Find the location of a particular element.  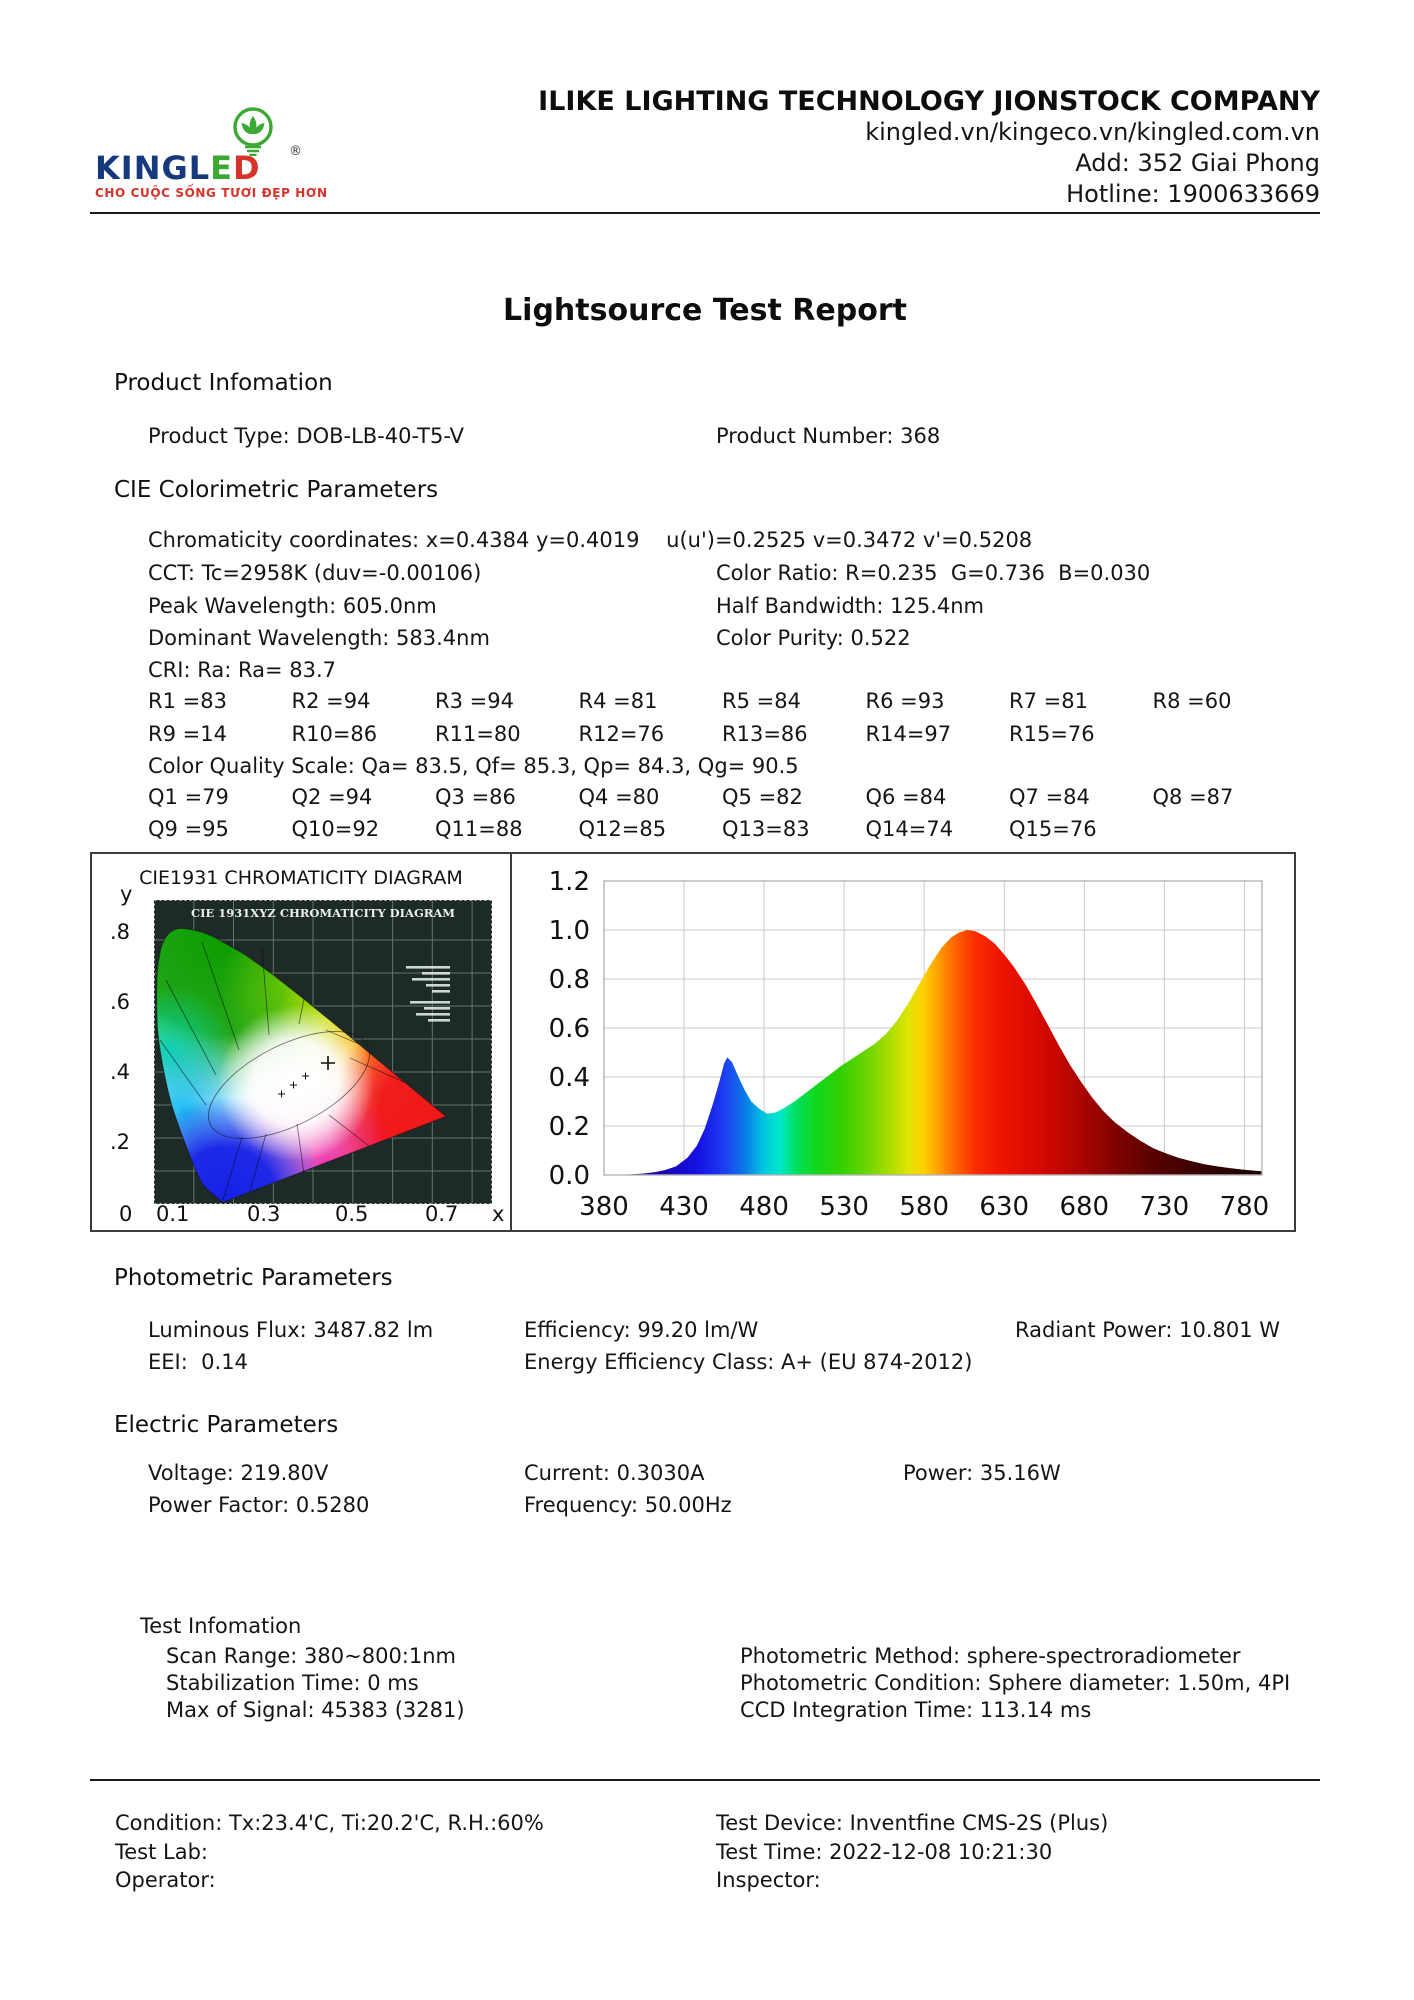

cie-y-tick-06: .6 is located at coordinates (120, 1002).